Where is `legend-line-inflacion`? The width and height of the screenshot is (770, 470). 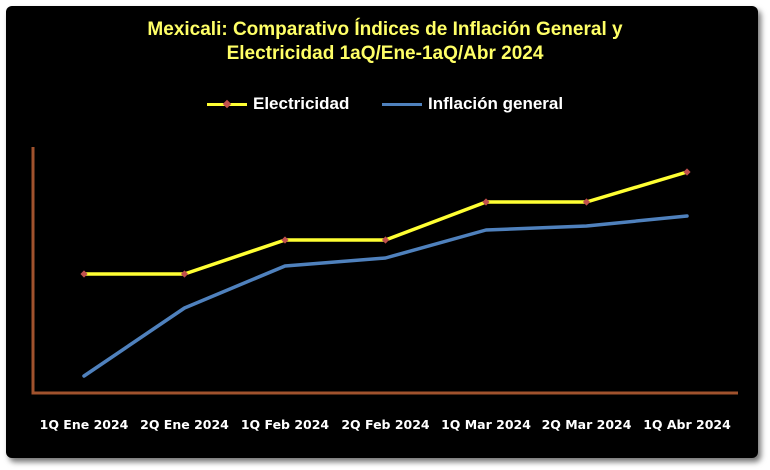 legend-line-inflacion is located at coordinates (402, 104).